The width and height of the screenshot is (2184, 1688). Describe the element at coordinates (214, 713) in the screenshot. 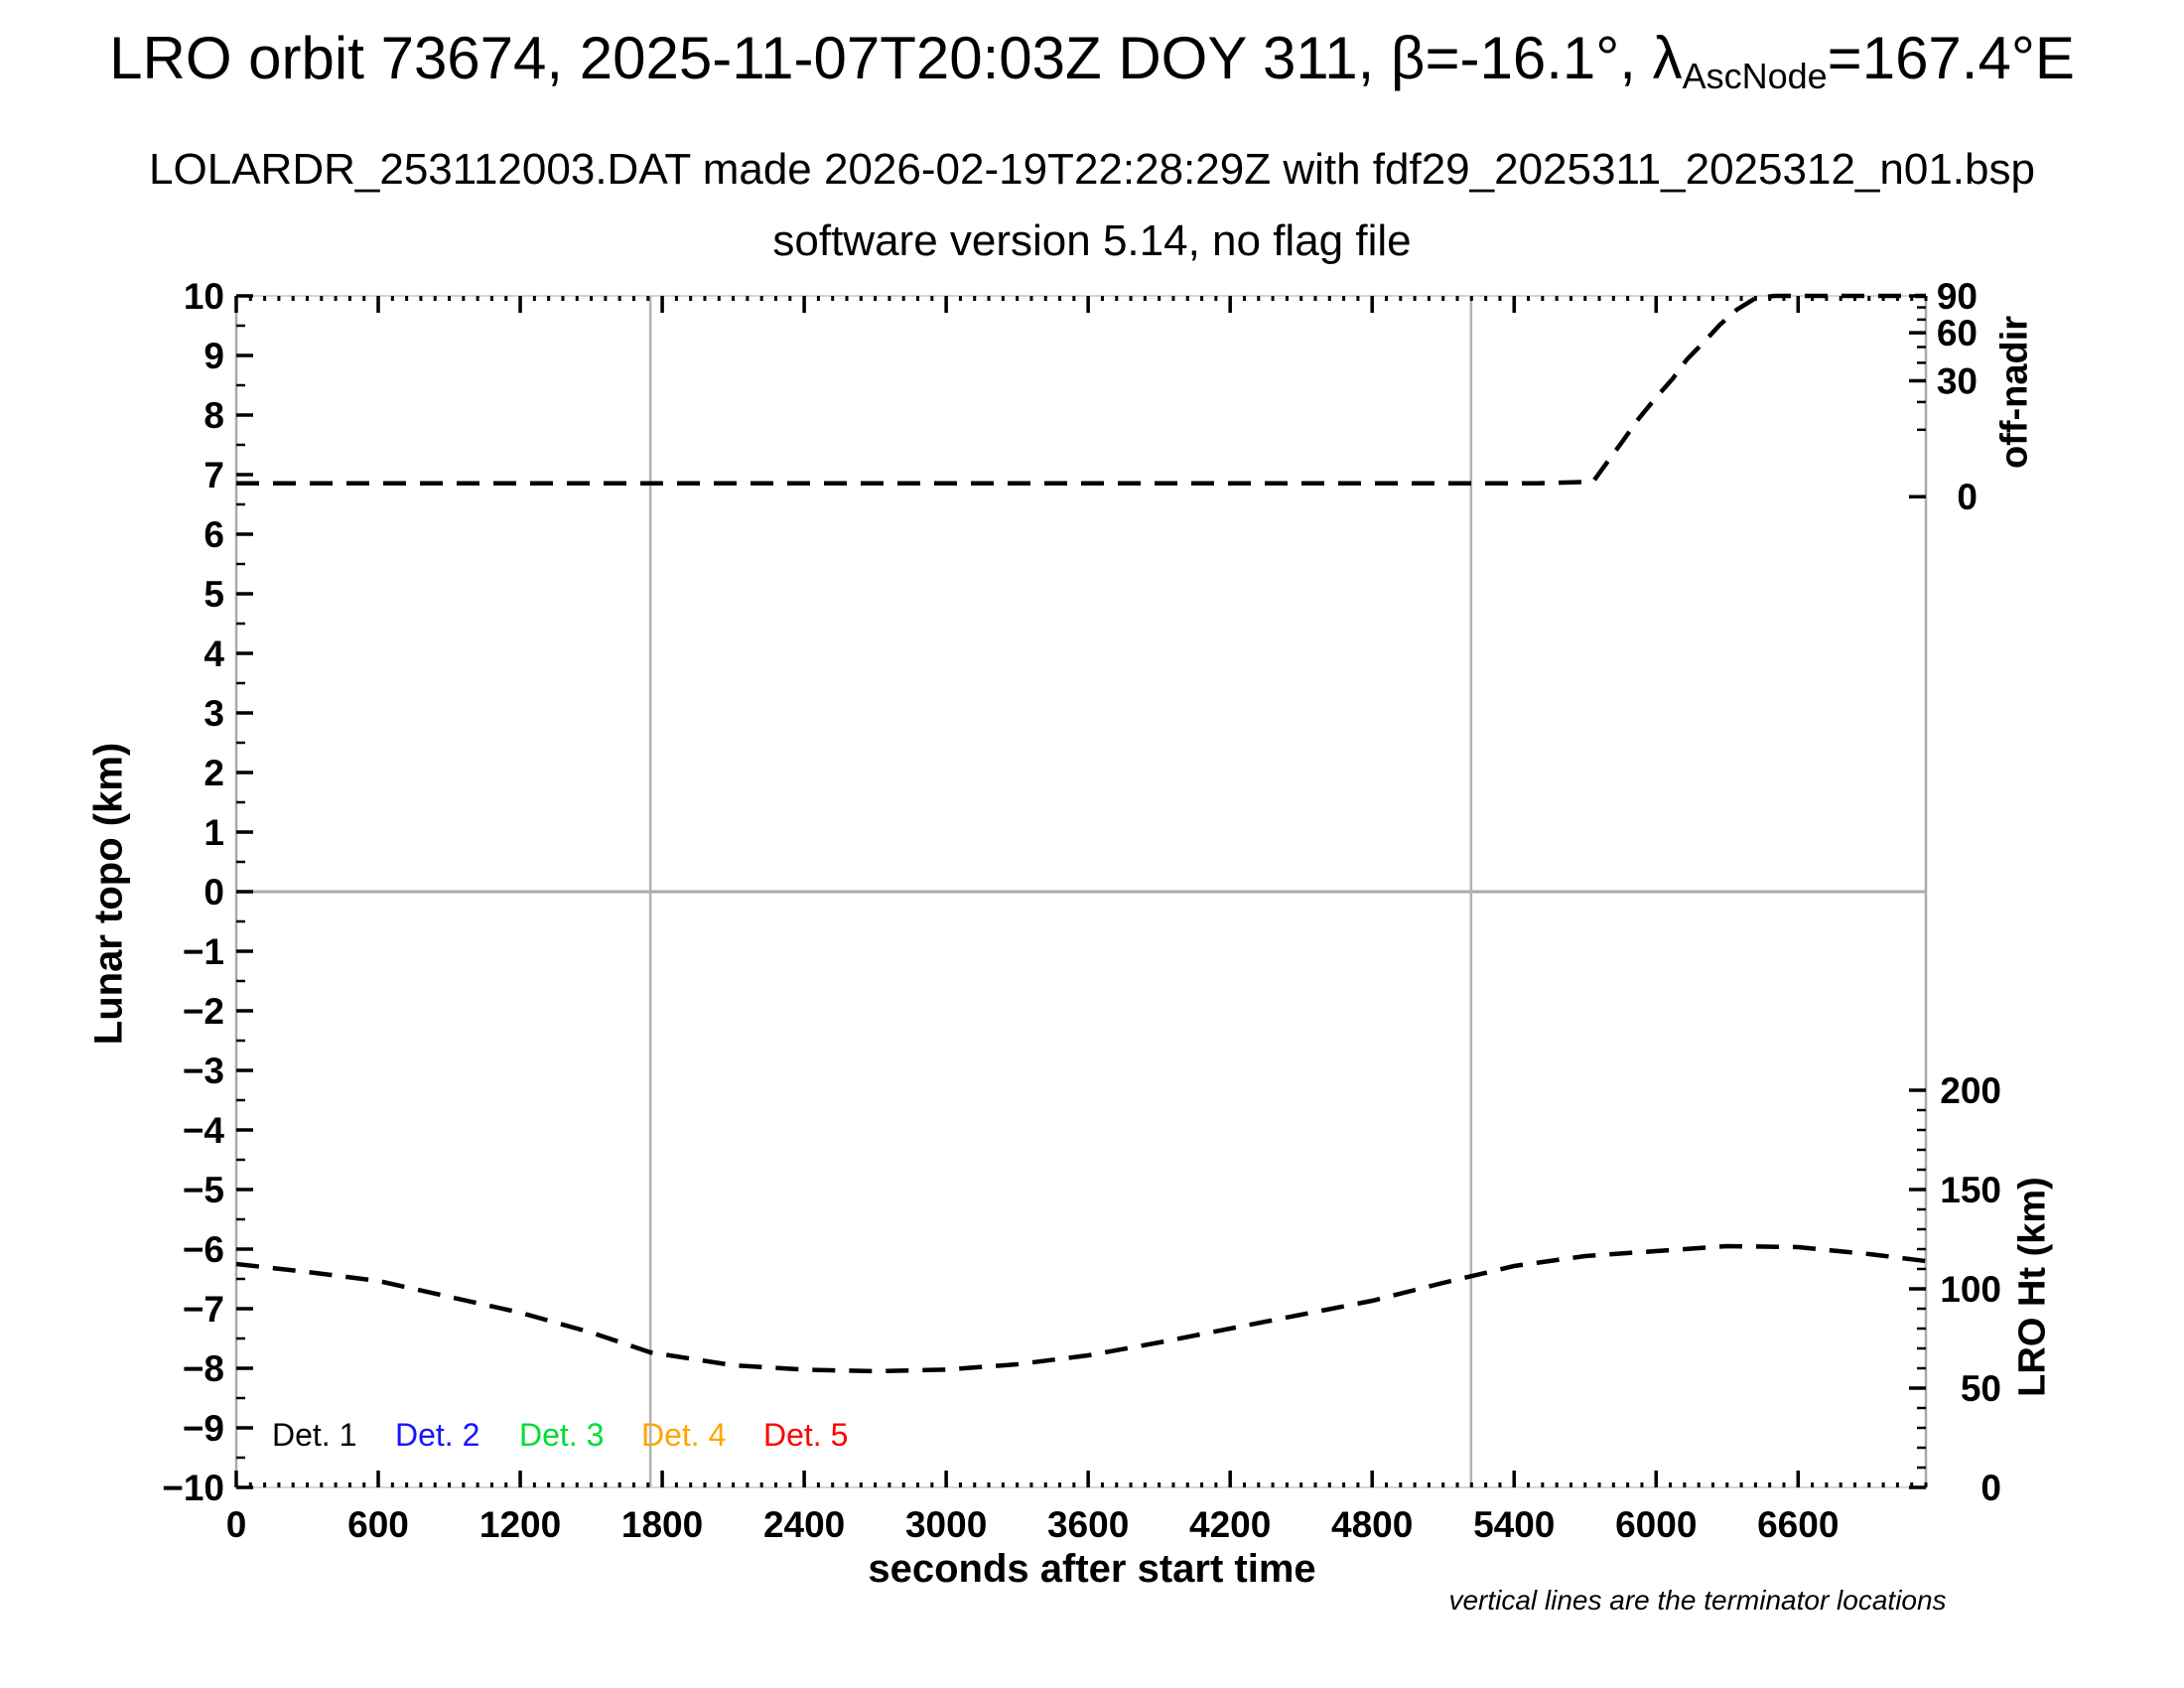

I see `svg-text: 3` at that location.